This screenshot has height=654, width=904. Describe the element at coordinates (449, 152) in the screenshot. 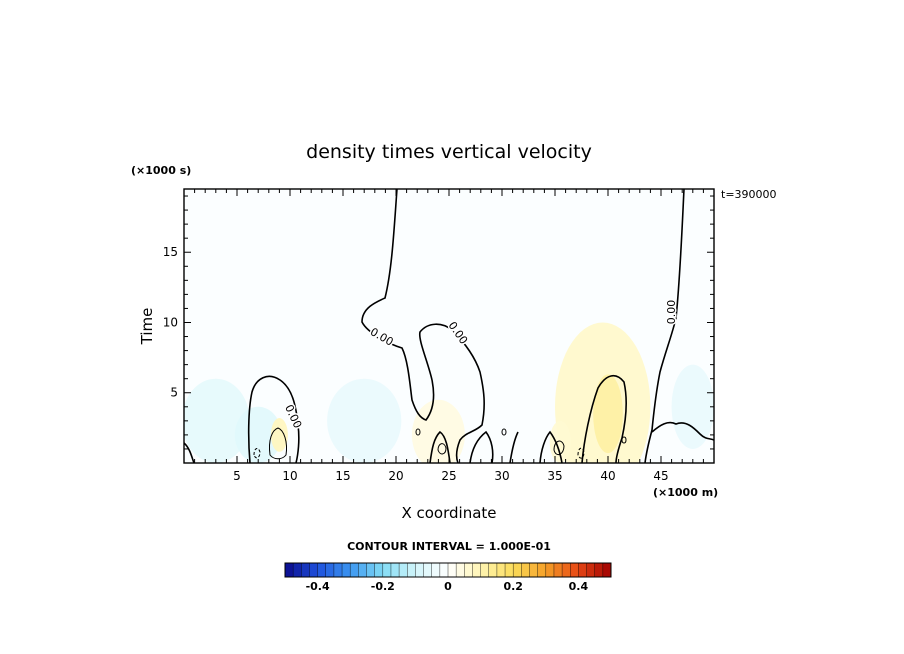

I see `chart-title: density times vertical velocity` at that location.